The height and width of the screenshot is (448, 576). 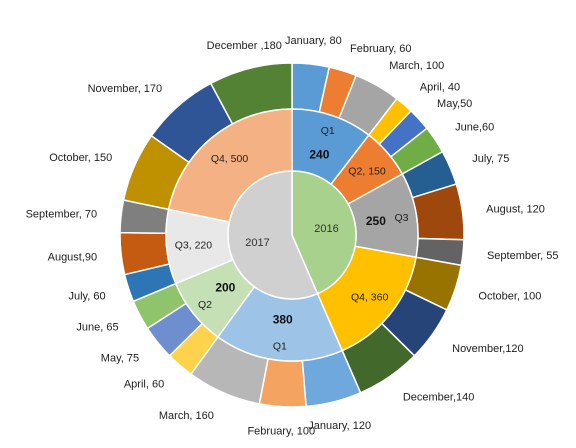 I want to click on month-label-2017-december: December ,180, so click(x=244, y=46).